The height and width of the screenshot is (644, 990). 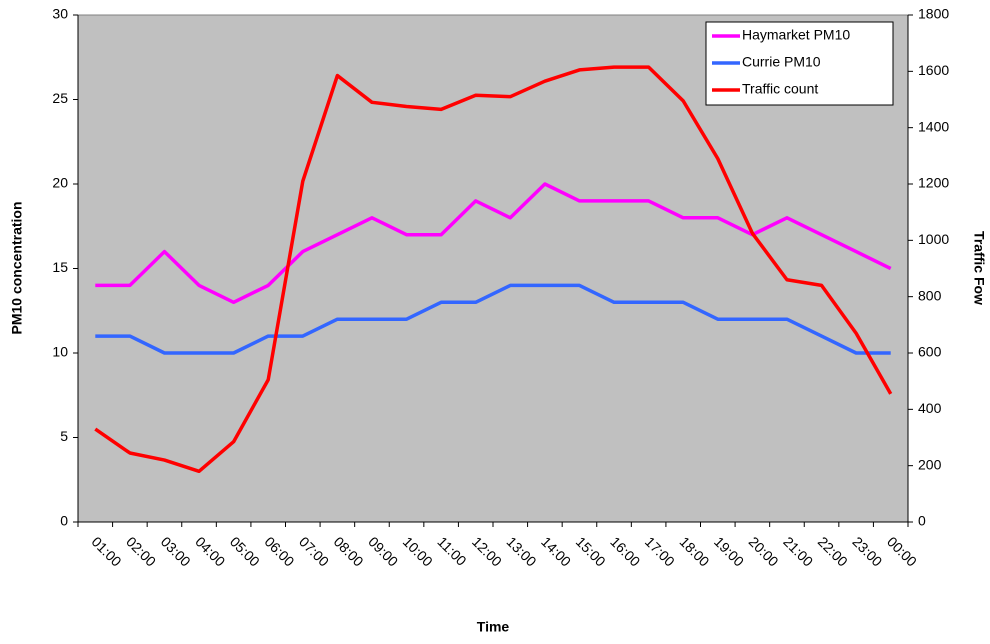 I want to click on x-tick-label: 02:00, so click(x=141, y=551).